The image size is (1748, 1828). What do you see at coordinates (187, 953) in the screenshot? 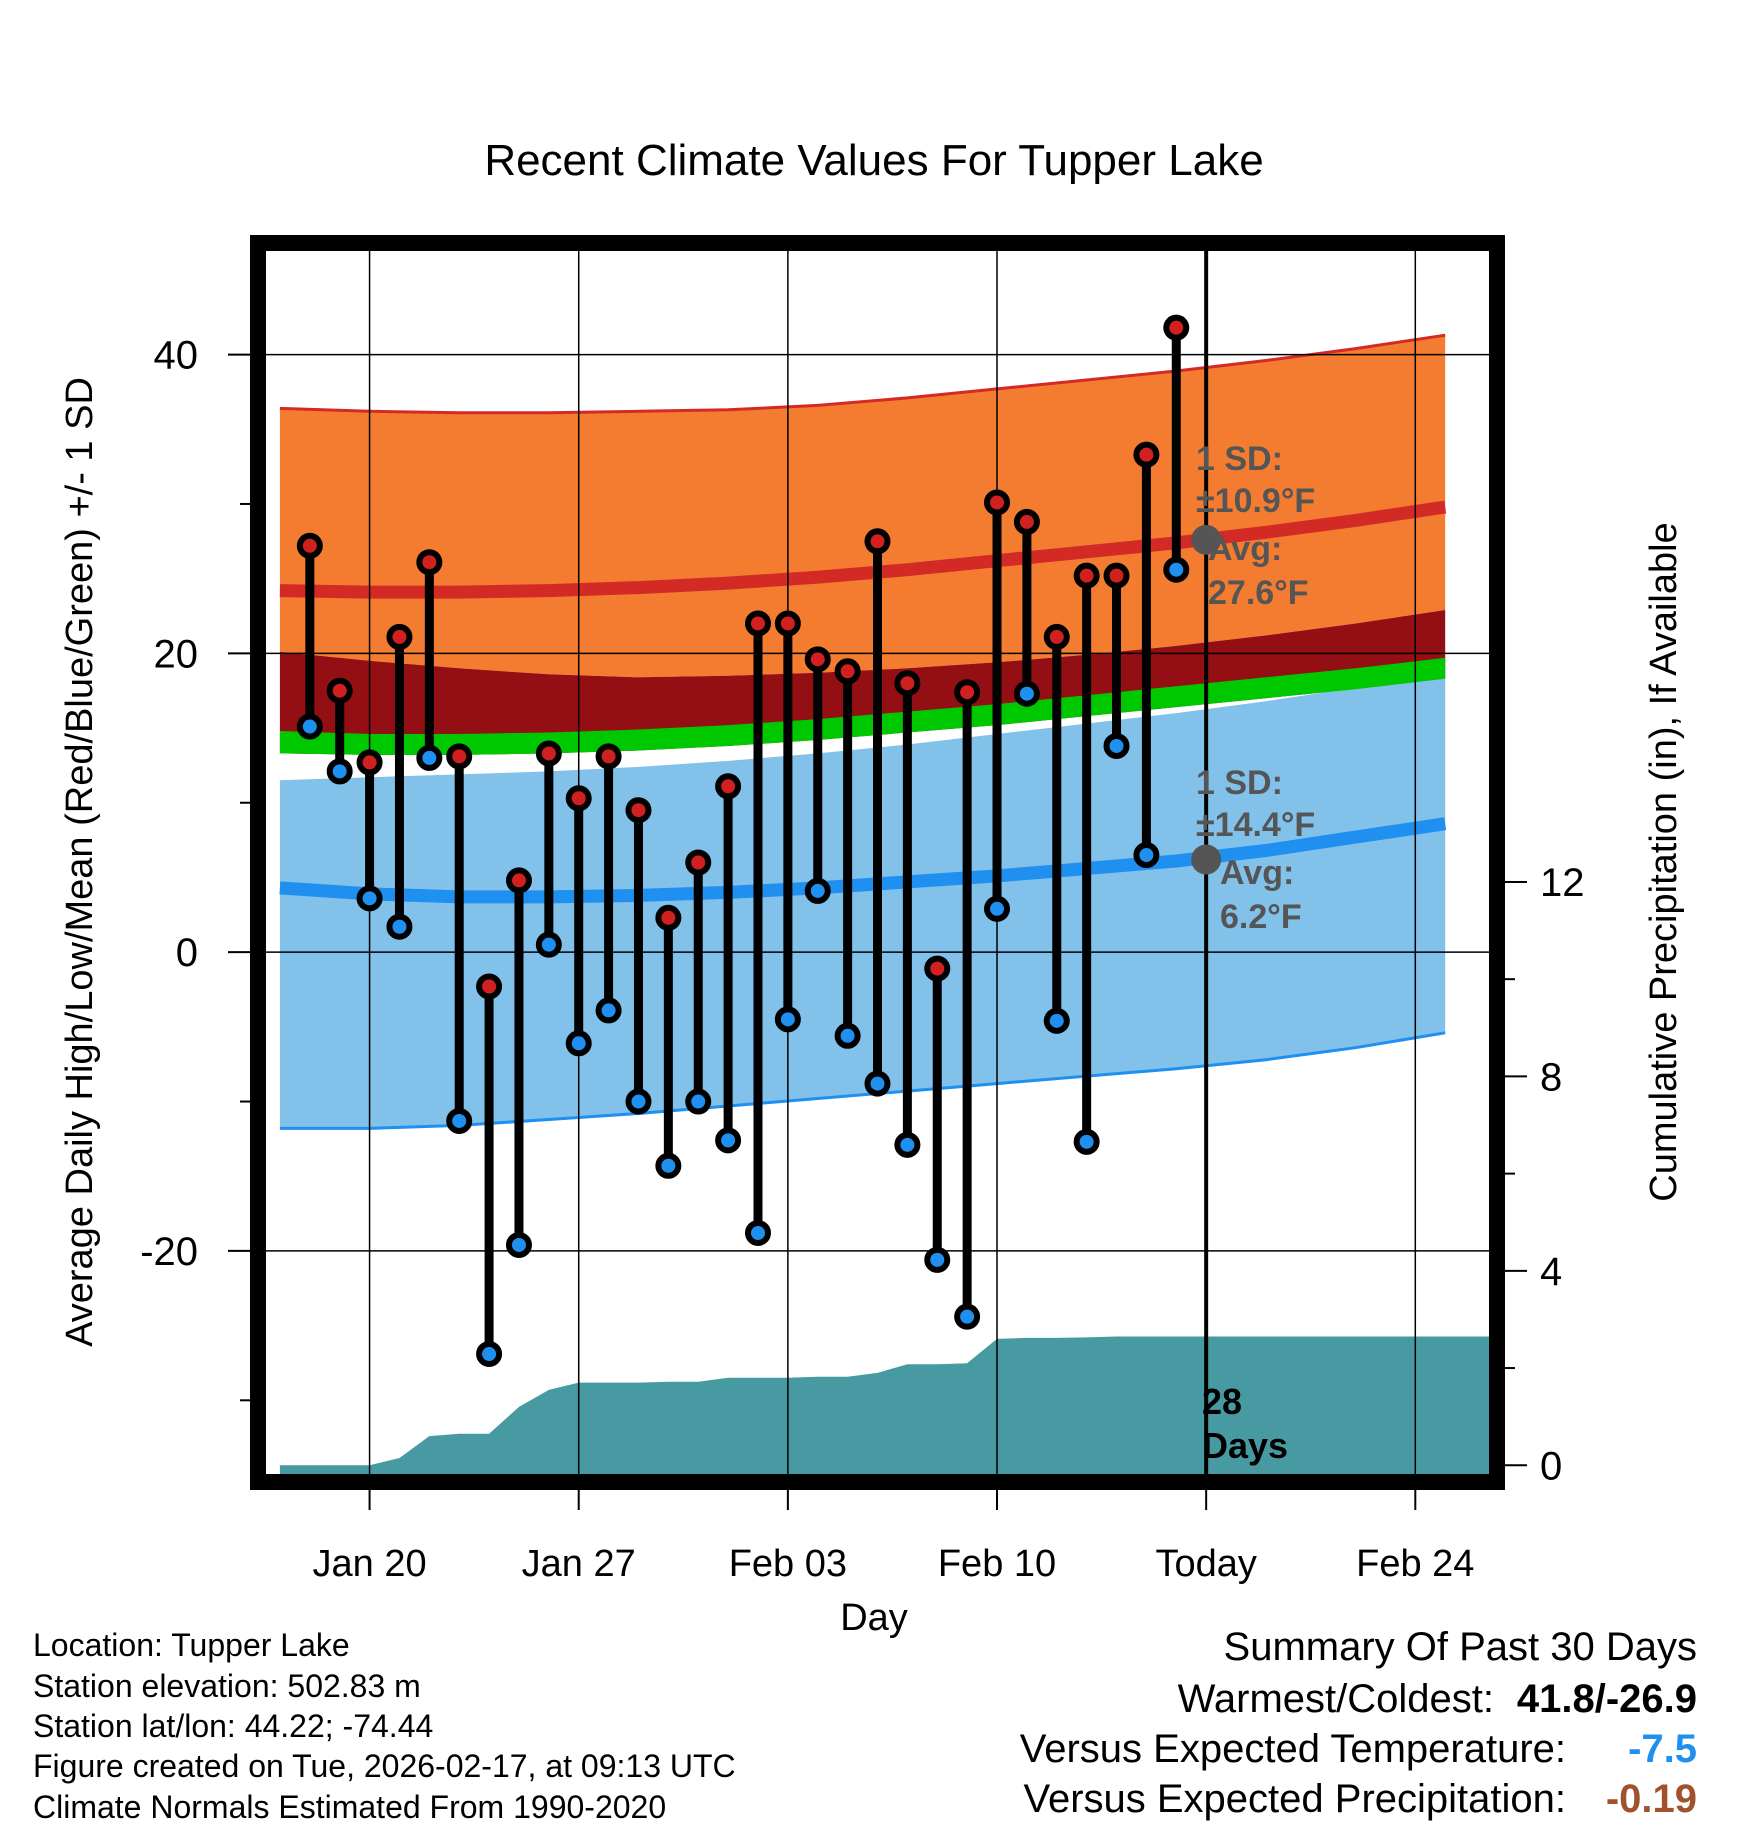
I see `y-tick-label: 0` at bounding box center [187, 953].